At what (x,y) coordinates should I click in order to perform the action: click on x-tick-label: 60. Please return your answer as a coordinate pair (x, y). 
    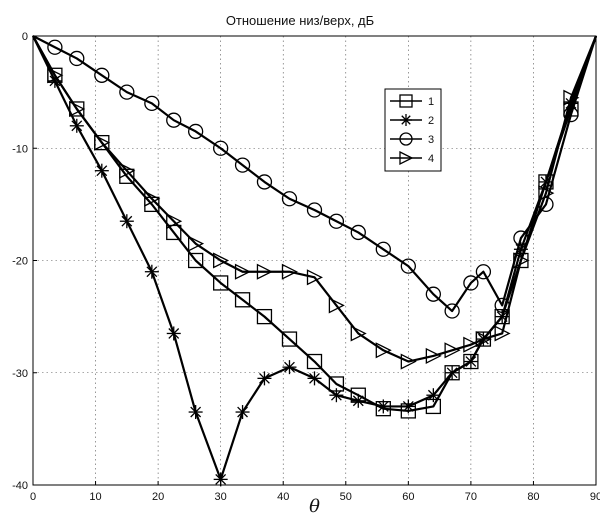
    Looking at the image, I should click on (408, 497).